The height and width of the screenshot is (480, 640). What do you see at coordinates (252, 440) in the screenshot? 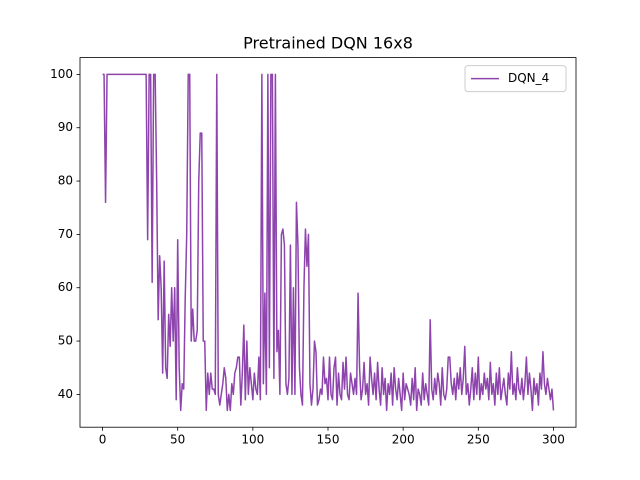
I see `x-tick-label: 100` at bounding box center [252, 440].